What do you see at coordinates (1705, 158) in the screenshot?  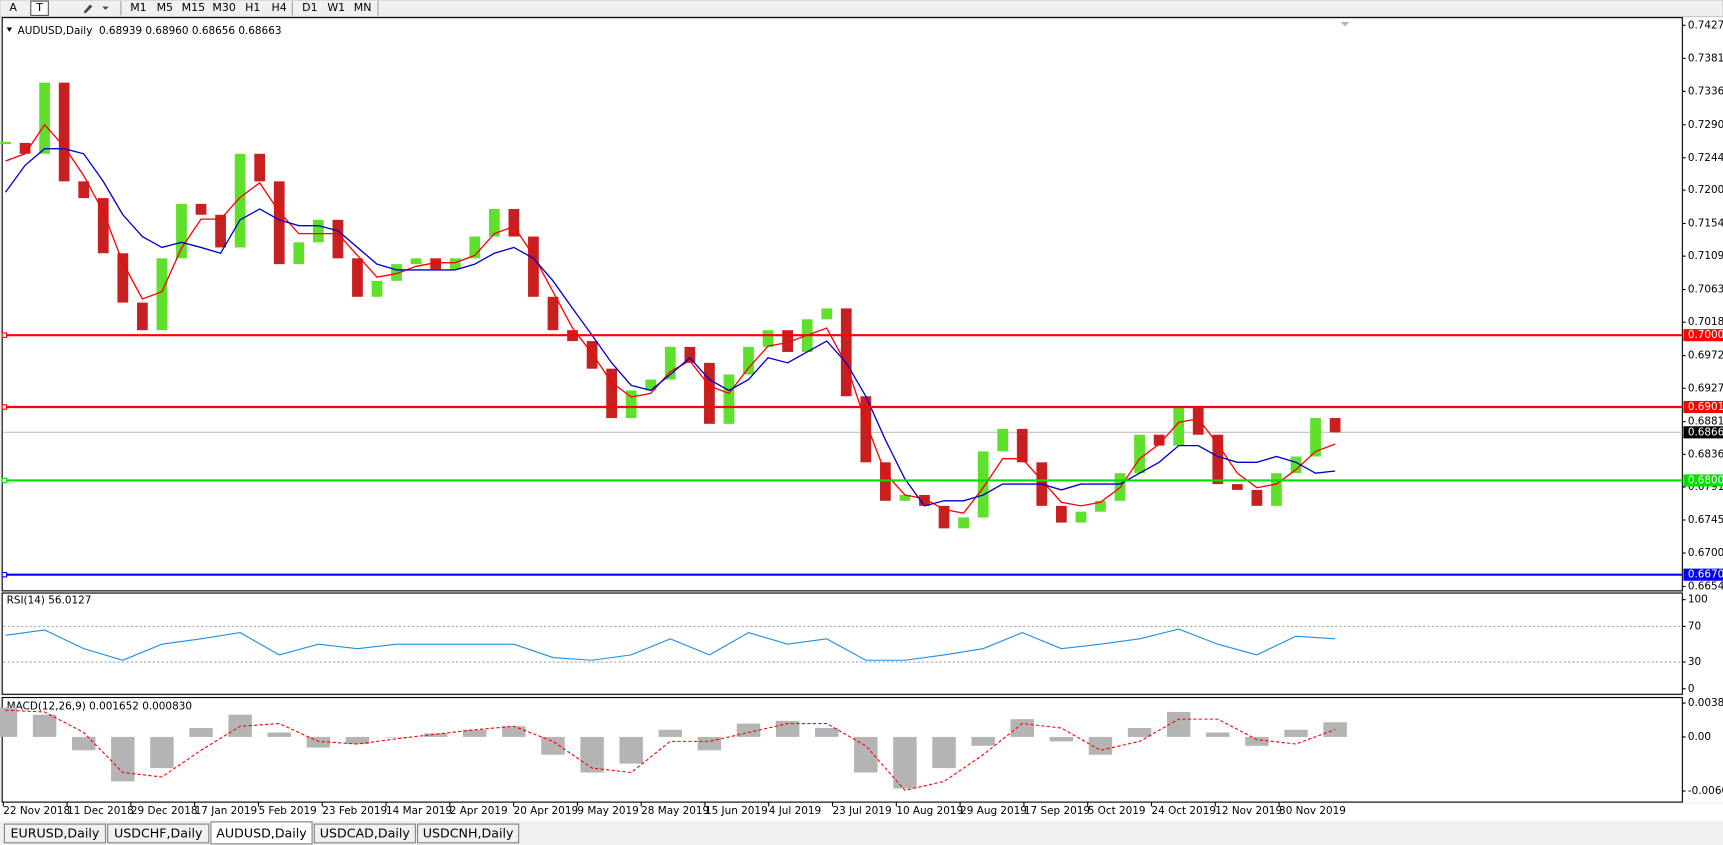 I see `y-tick-label: 0.72445` at bounding box center [1705, 158].